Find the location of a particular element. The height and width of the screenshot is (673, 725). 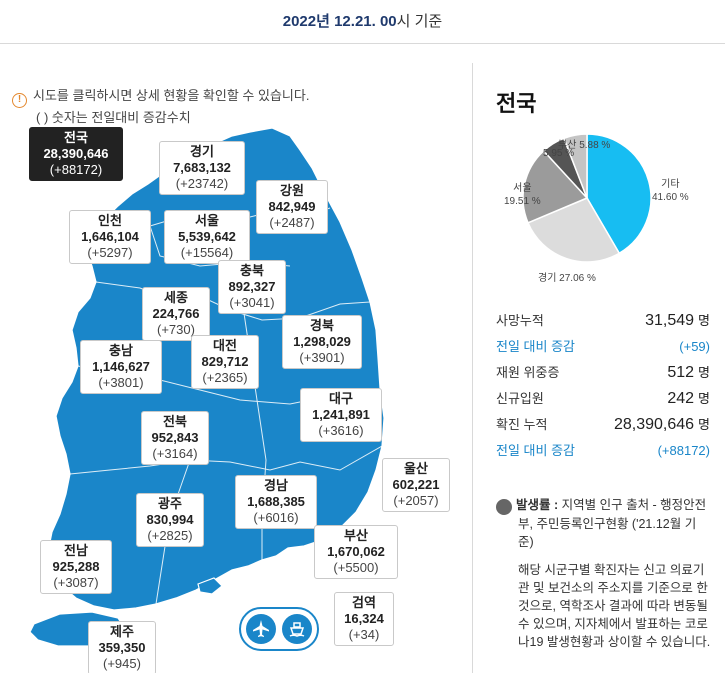

region-busan: 부산 1,670,062 (+5500) is located at coordinates (356, 552).